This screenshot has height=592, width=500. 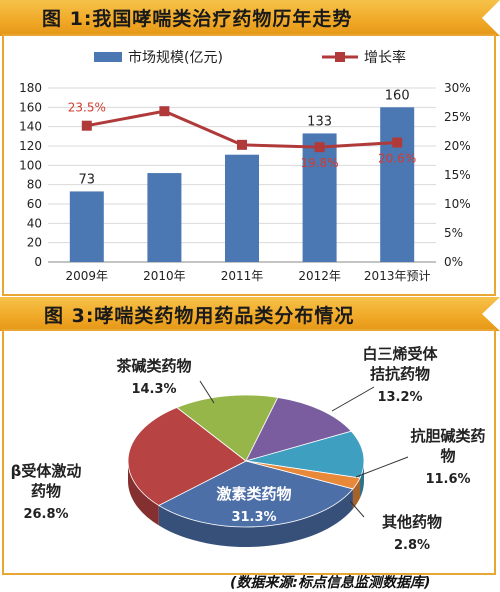 I want to click on x-tick-label: 2009年, so click(x=87, y=276).